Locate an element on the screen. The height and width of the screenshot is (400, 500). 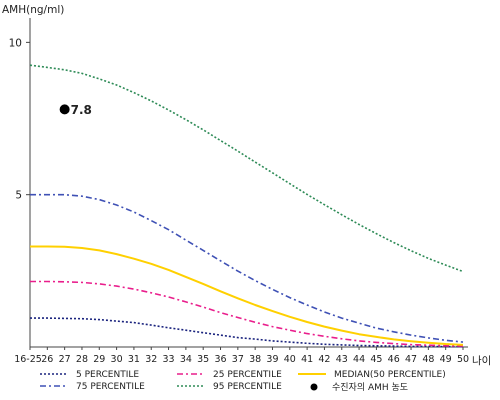
patient-marker-group: 7.8 is located at coordinates (75, 110).